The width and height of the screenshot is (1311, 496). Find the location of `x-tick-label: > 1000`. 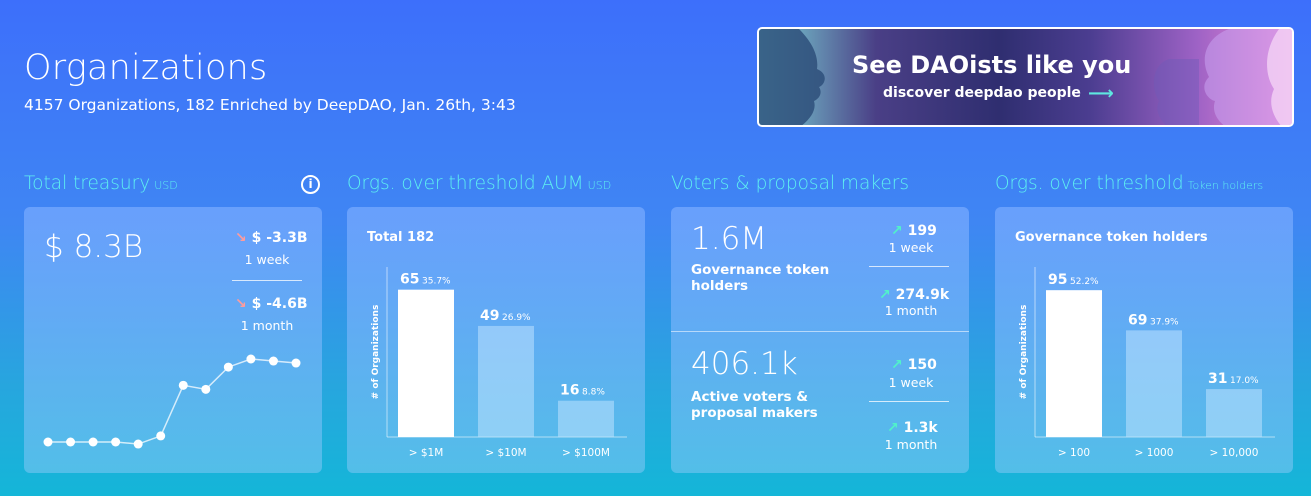

x-tick-label: > 1000 is located at coordinates (1154, 453).